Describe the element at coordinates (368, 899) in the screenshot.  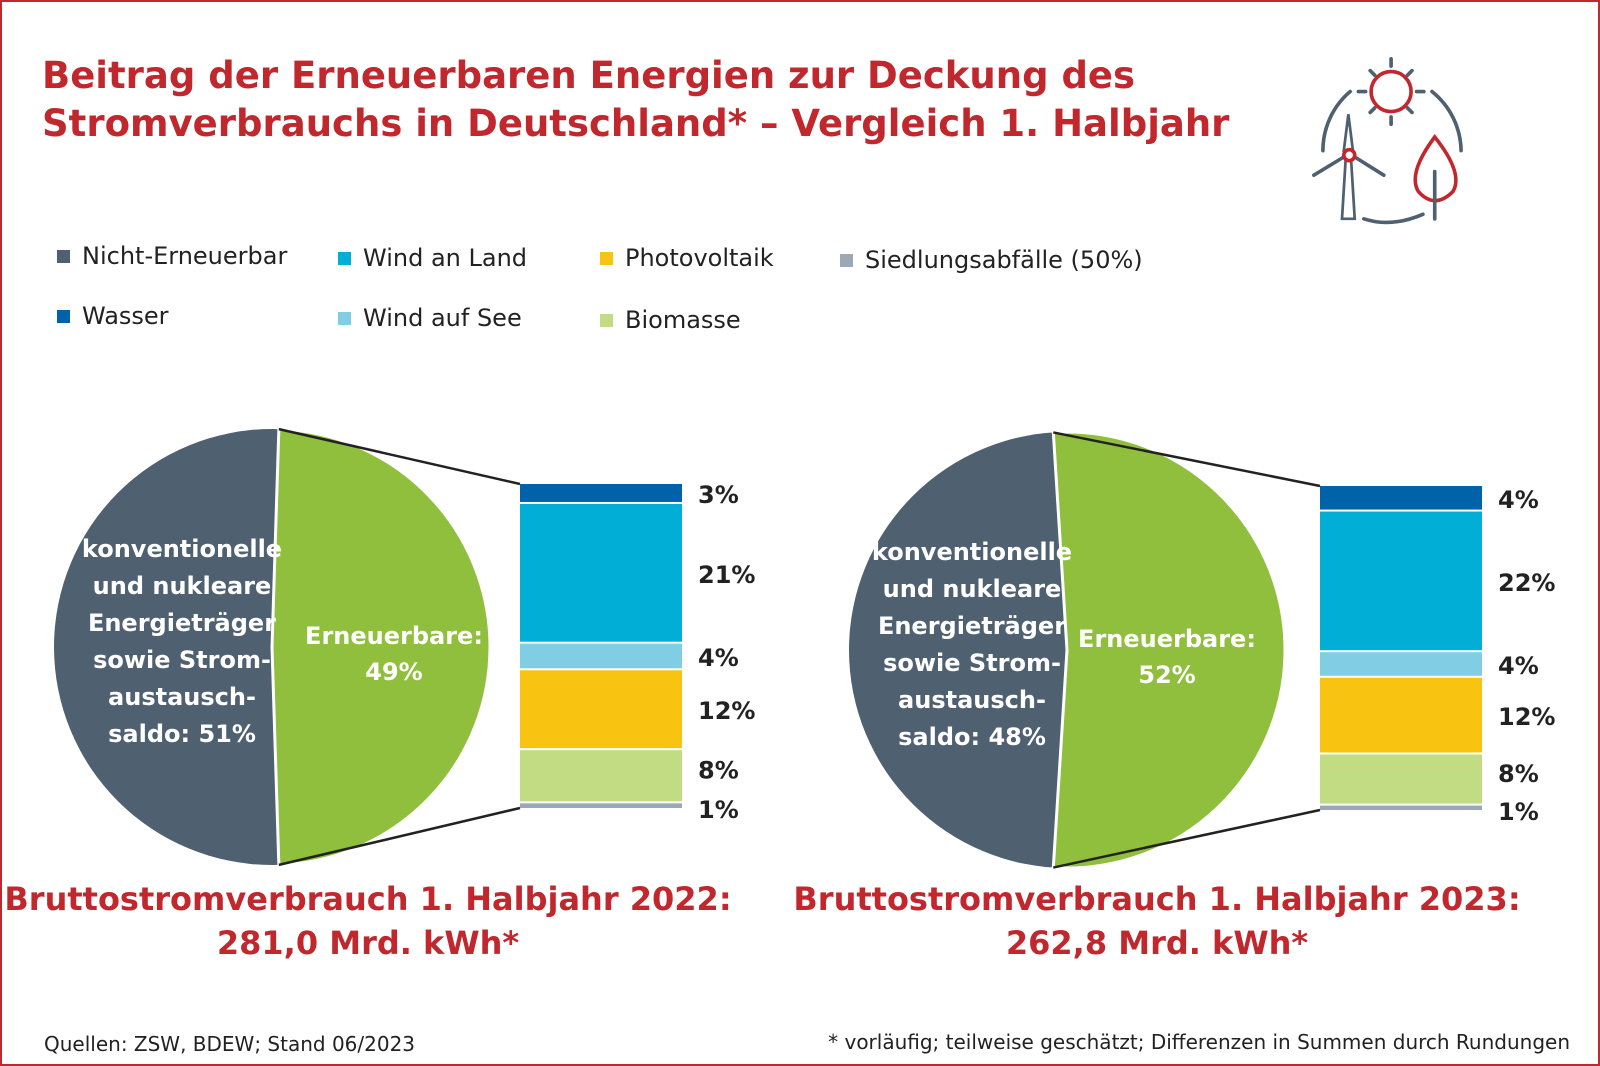
I see `caption-line: Bruttostromverbrauch 1. Halbjahr 2022:` at that location.